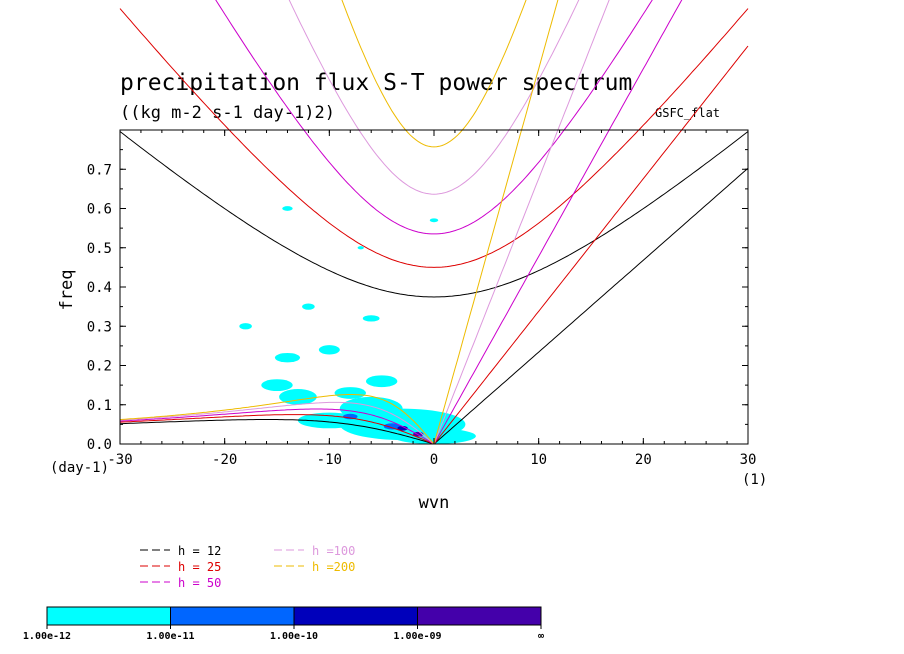 The height and width of the screenshot is (654, 904). Describe the element at coordinates (99, 170) in the screenshot. I see `y-tick-label: 0.7` at that location.